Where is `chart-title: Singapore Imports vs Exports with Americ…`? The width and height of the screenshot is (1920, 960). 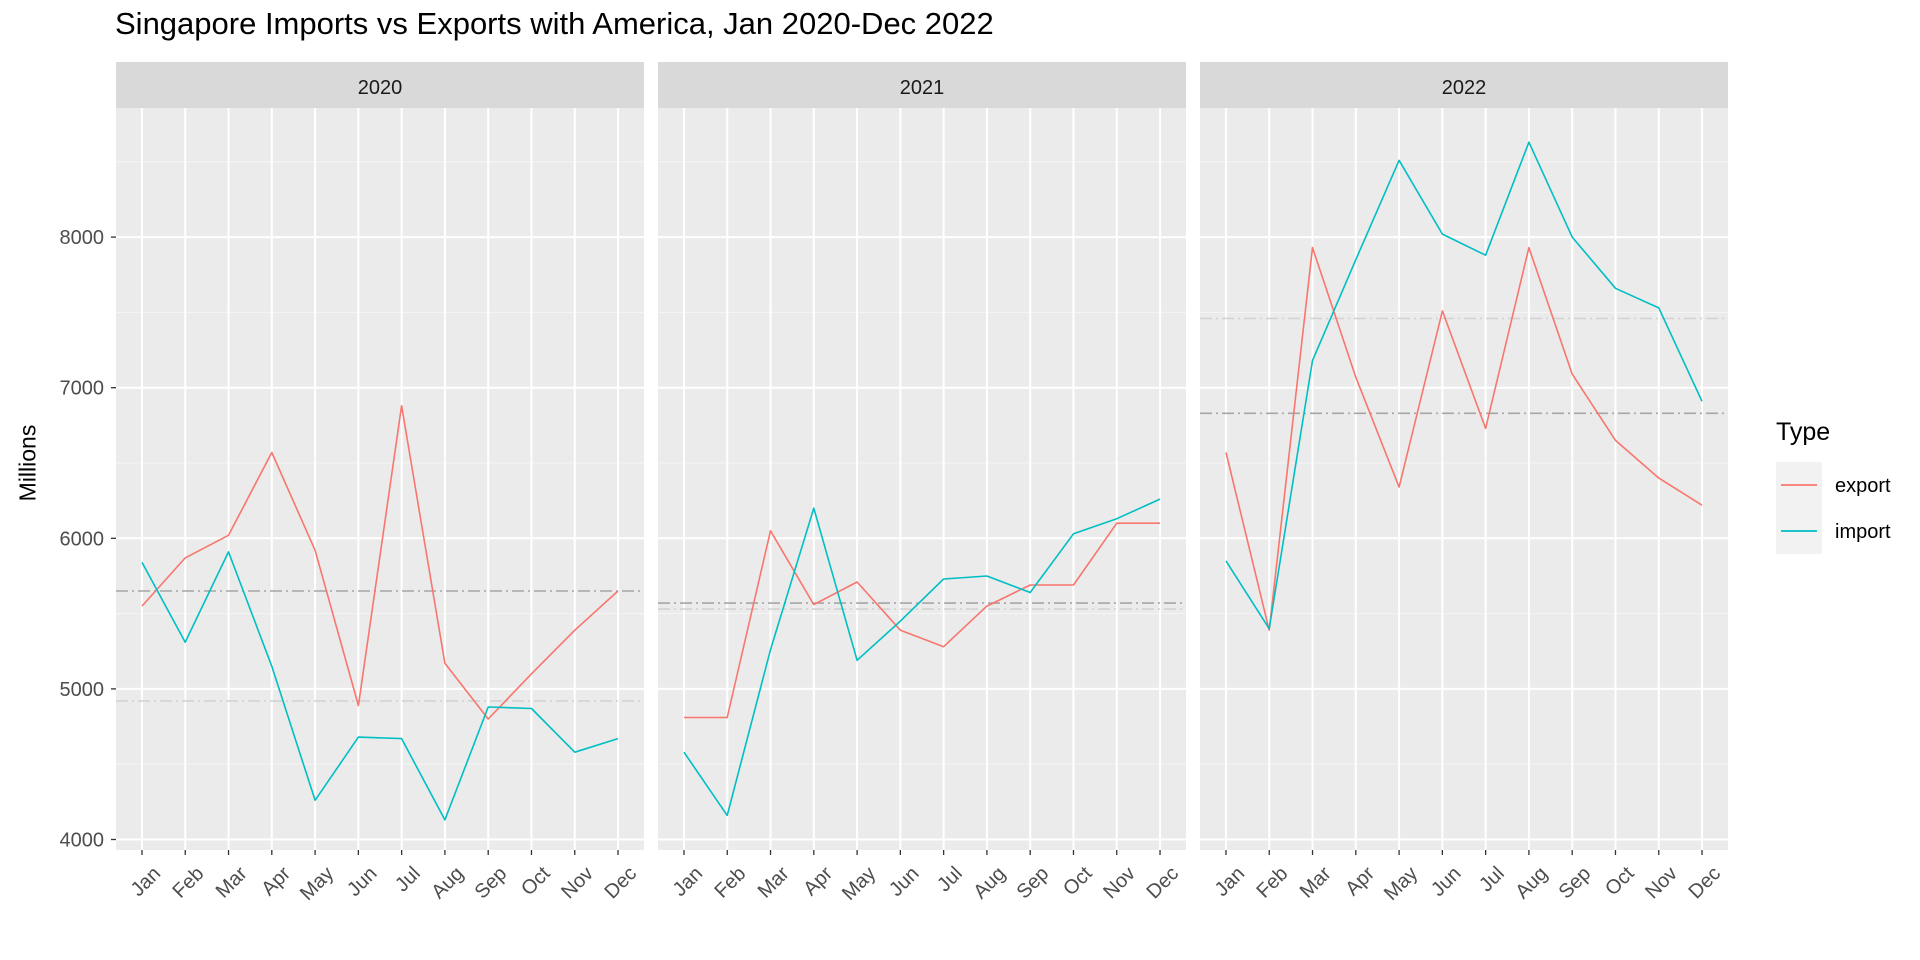 chart-title: Singapore Imports vs Exports with Americ… is located at coordinates (554, 23).